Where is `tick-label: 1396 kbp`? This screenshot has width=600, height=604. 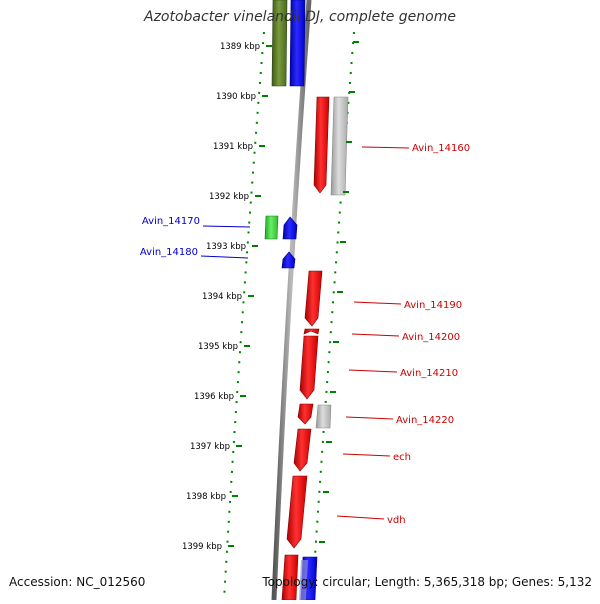
tick-label: 1396 kbp is located at coordinates (214, 397).